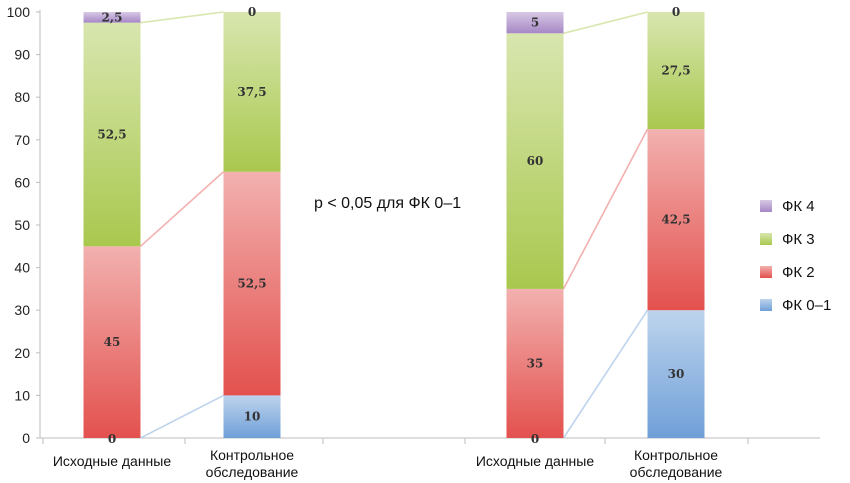  I want to click on segment-value-label: 42,5, so click(675, 220).